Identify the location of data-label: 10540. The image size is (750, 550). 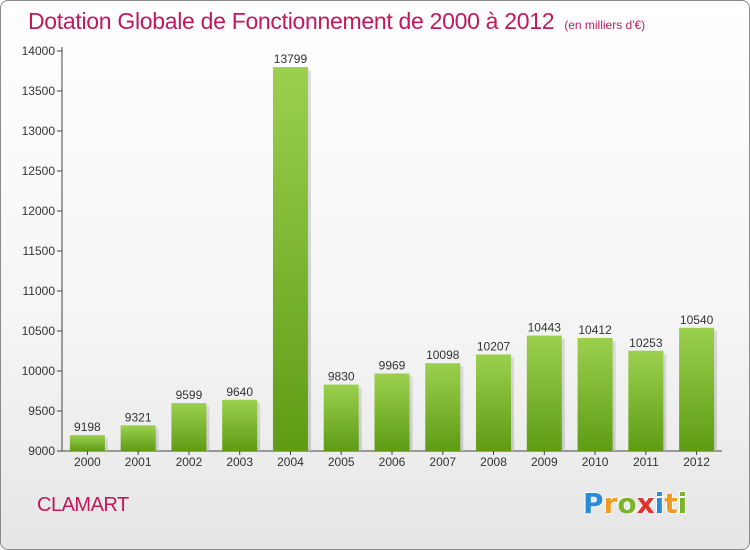
(697, 320).